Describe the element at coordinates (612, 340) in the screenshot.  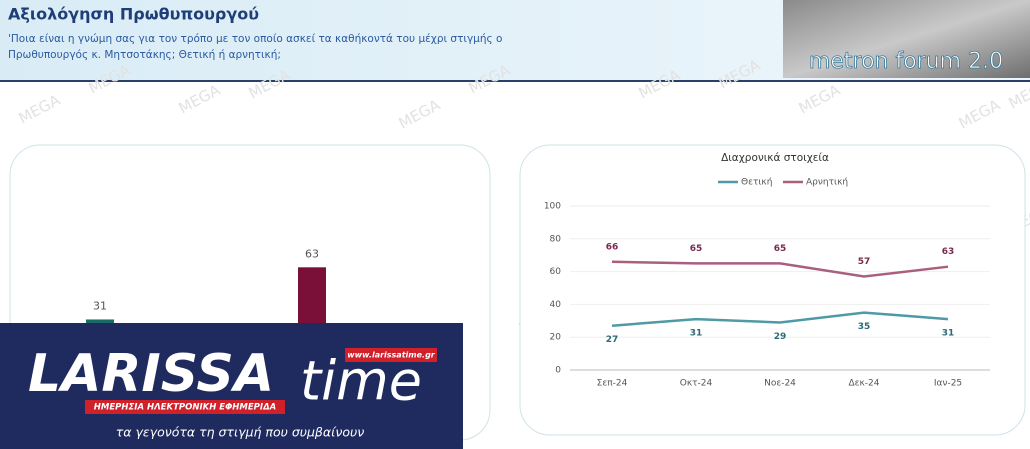
I see `value-label: 27` at that location.